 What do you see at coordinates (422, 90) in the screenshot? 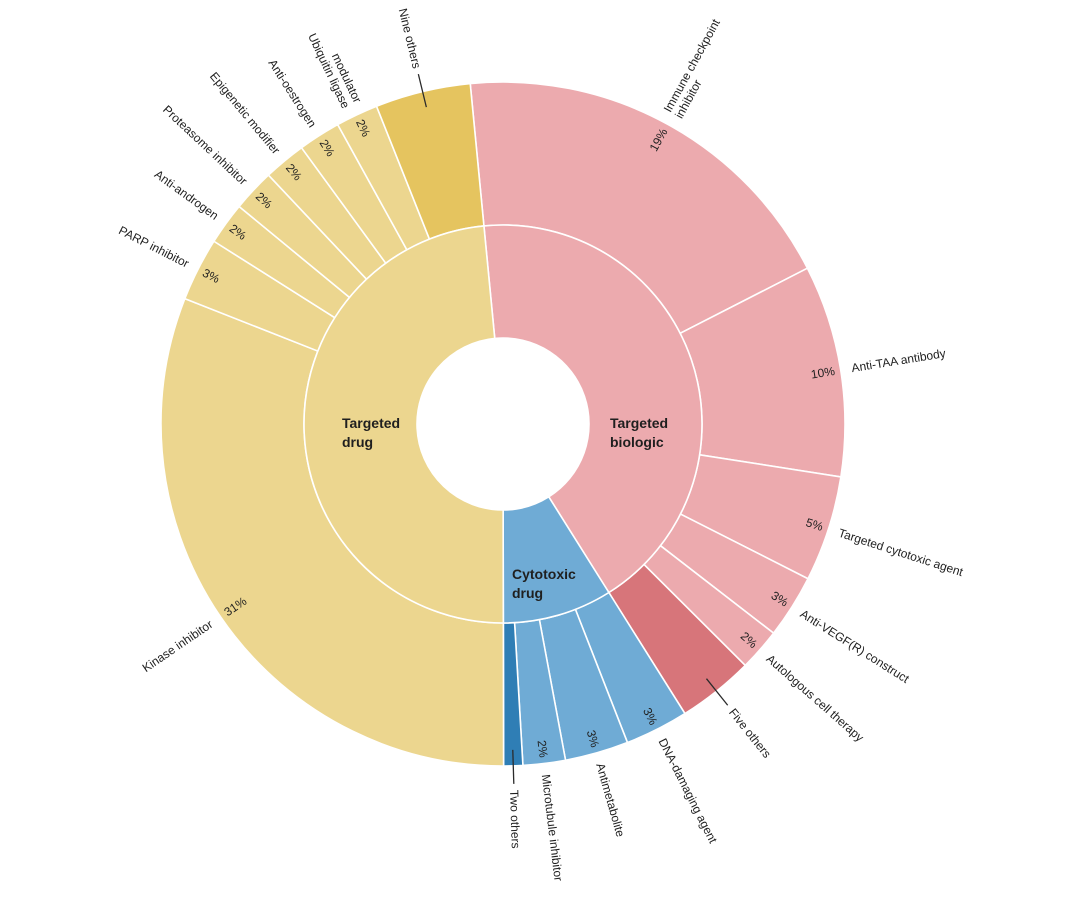
I see `leader-nine-others` at bounding box center [422, 90].